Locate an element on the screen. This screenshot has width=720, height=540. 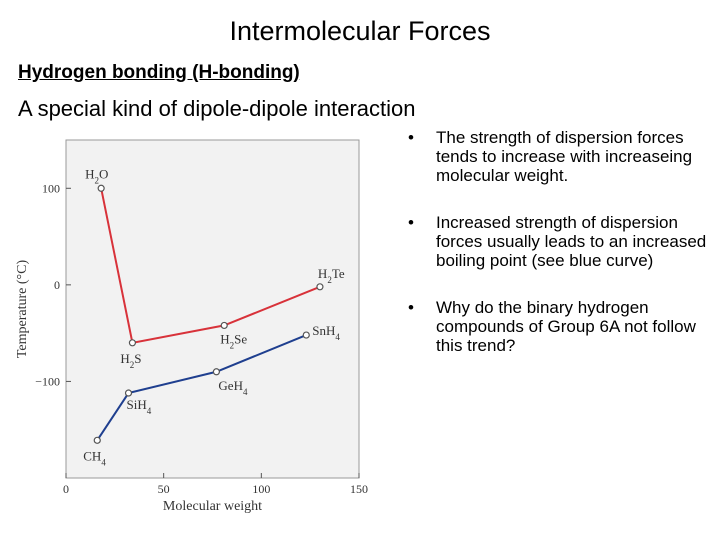
point-label: H2O is located at coordinates (96, 175).